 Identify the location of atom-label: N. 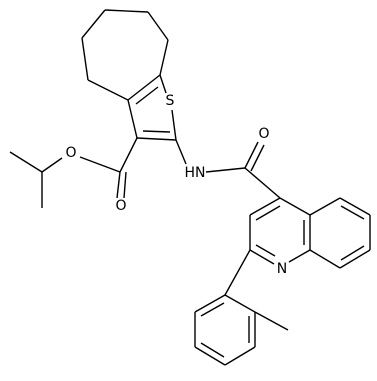
(282, 269).